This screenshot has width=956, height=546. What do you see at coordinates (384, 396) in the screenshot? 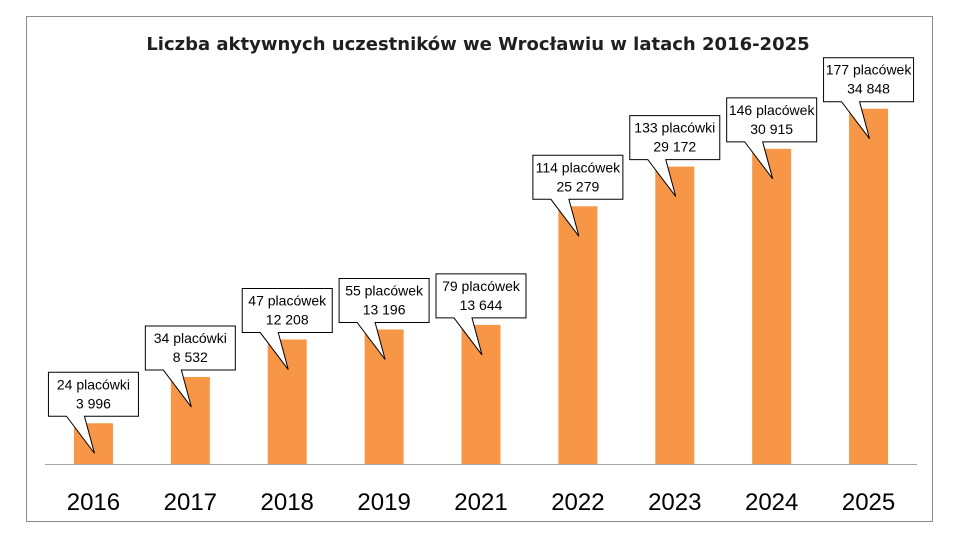
I see `bar-2019` at bounding box center [384, 396].